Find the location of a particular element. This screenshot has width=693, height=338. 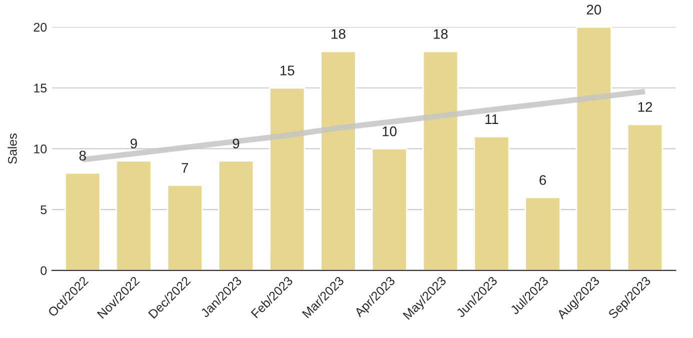

y-tick-label: 15 is located at coordinates (40, 88).